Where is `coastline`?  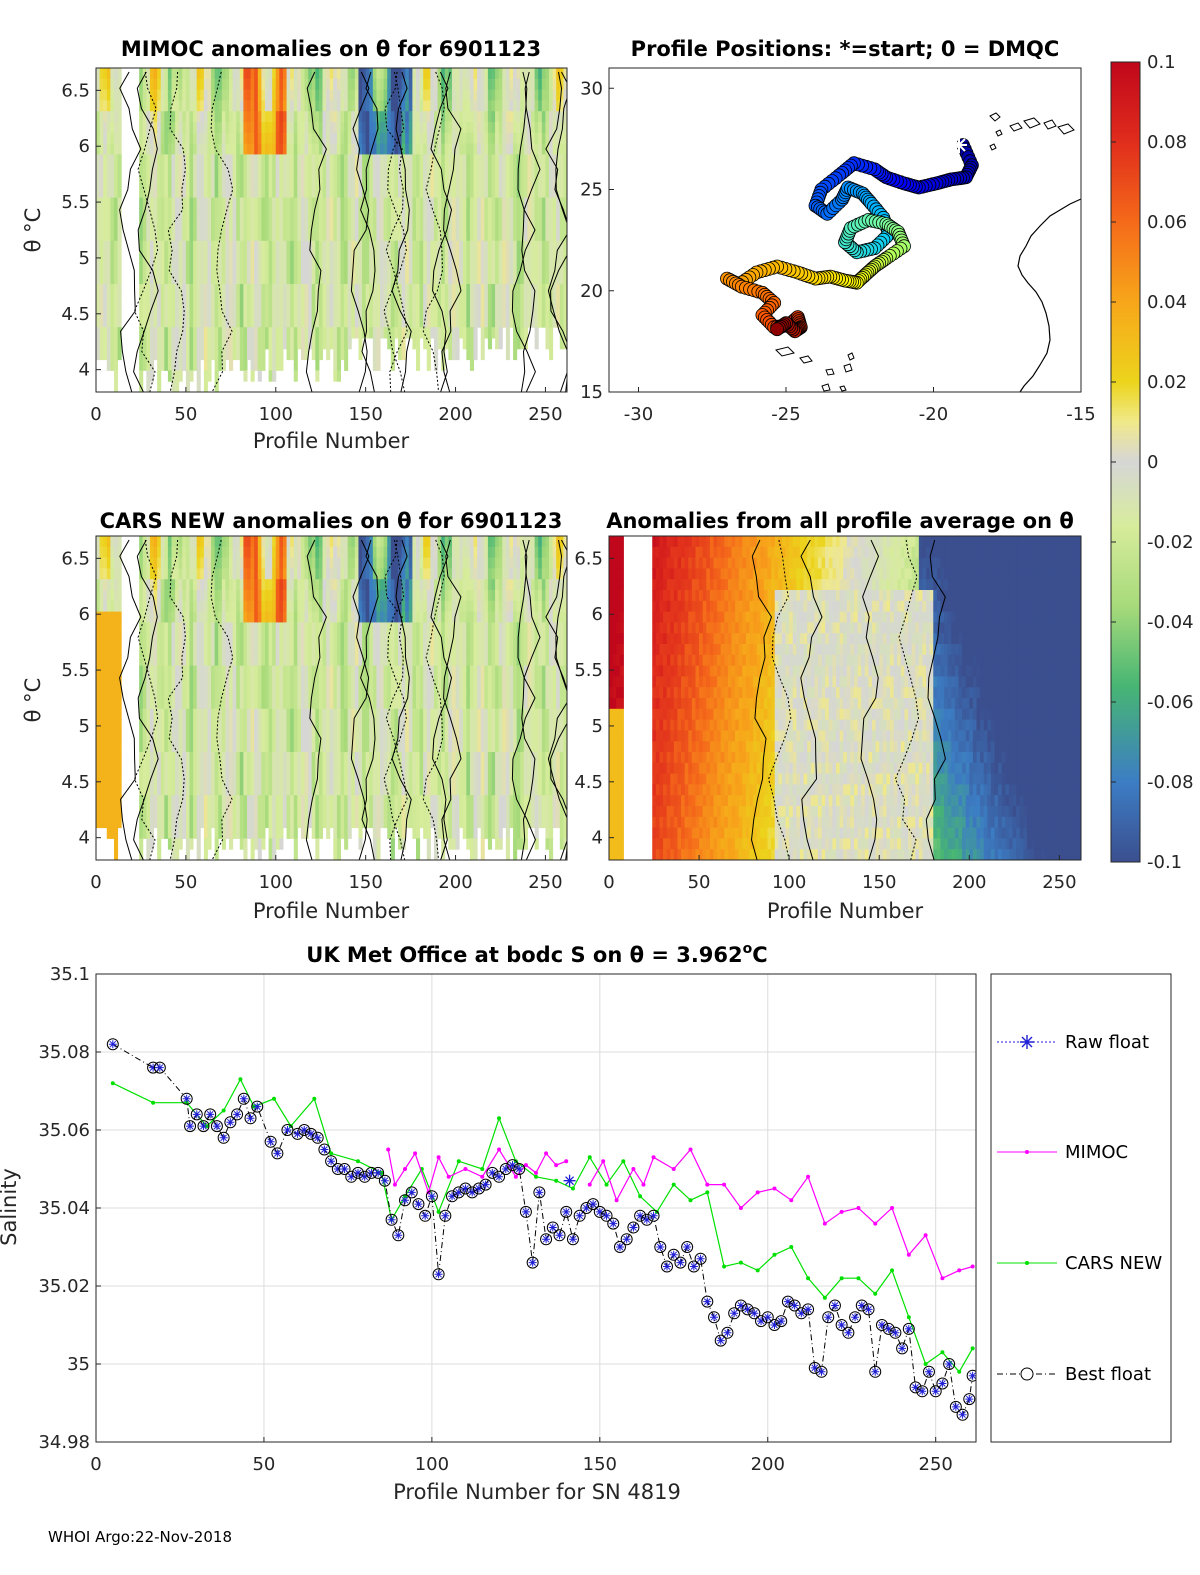
coastline is located at coordinates (928, 252).